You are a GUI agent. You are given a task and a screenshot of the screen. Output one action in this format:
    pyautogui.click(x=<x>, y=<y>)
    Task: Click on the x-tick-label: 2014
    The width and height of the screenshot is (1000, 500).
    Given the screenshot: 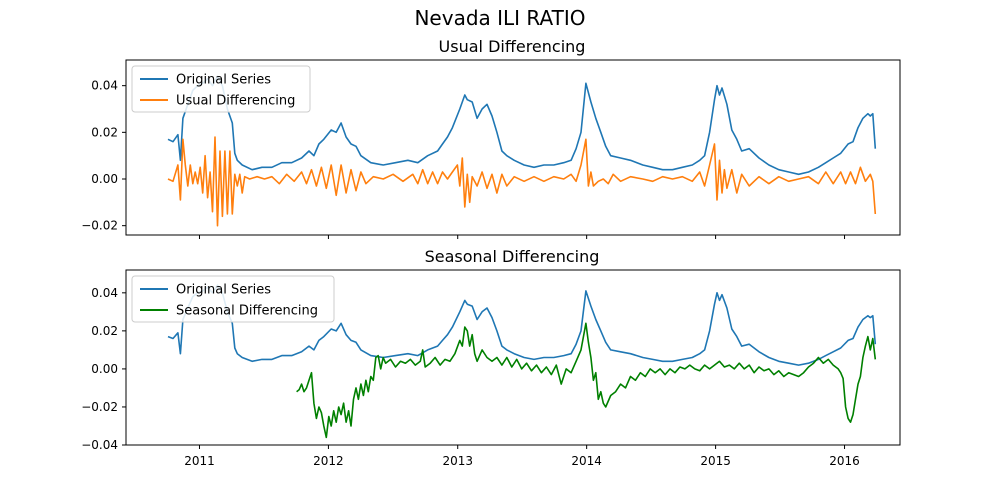 What is the action you would take?
    pyautogui.click(x=586, y=461)
    